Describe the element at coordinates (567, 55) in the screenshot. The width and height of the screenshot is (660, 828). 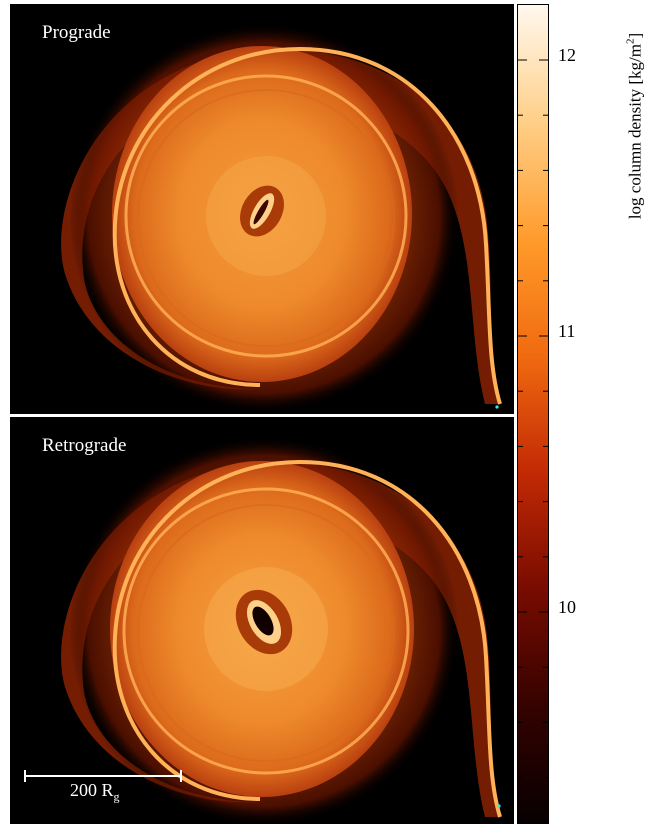
I see `colorbar-tick-label-12: 12` at that location.